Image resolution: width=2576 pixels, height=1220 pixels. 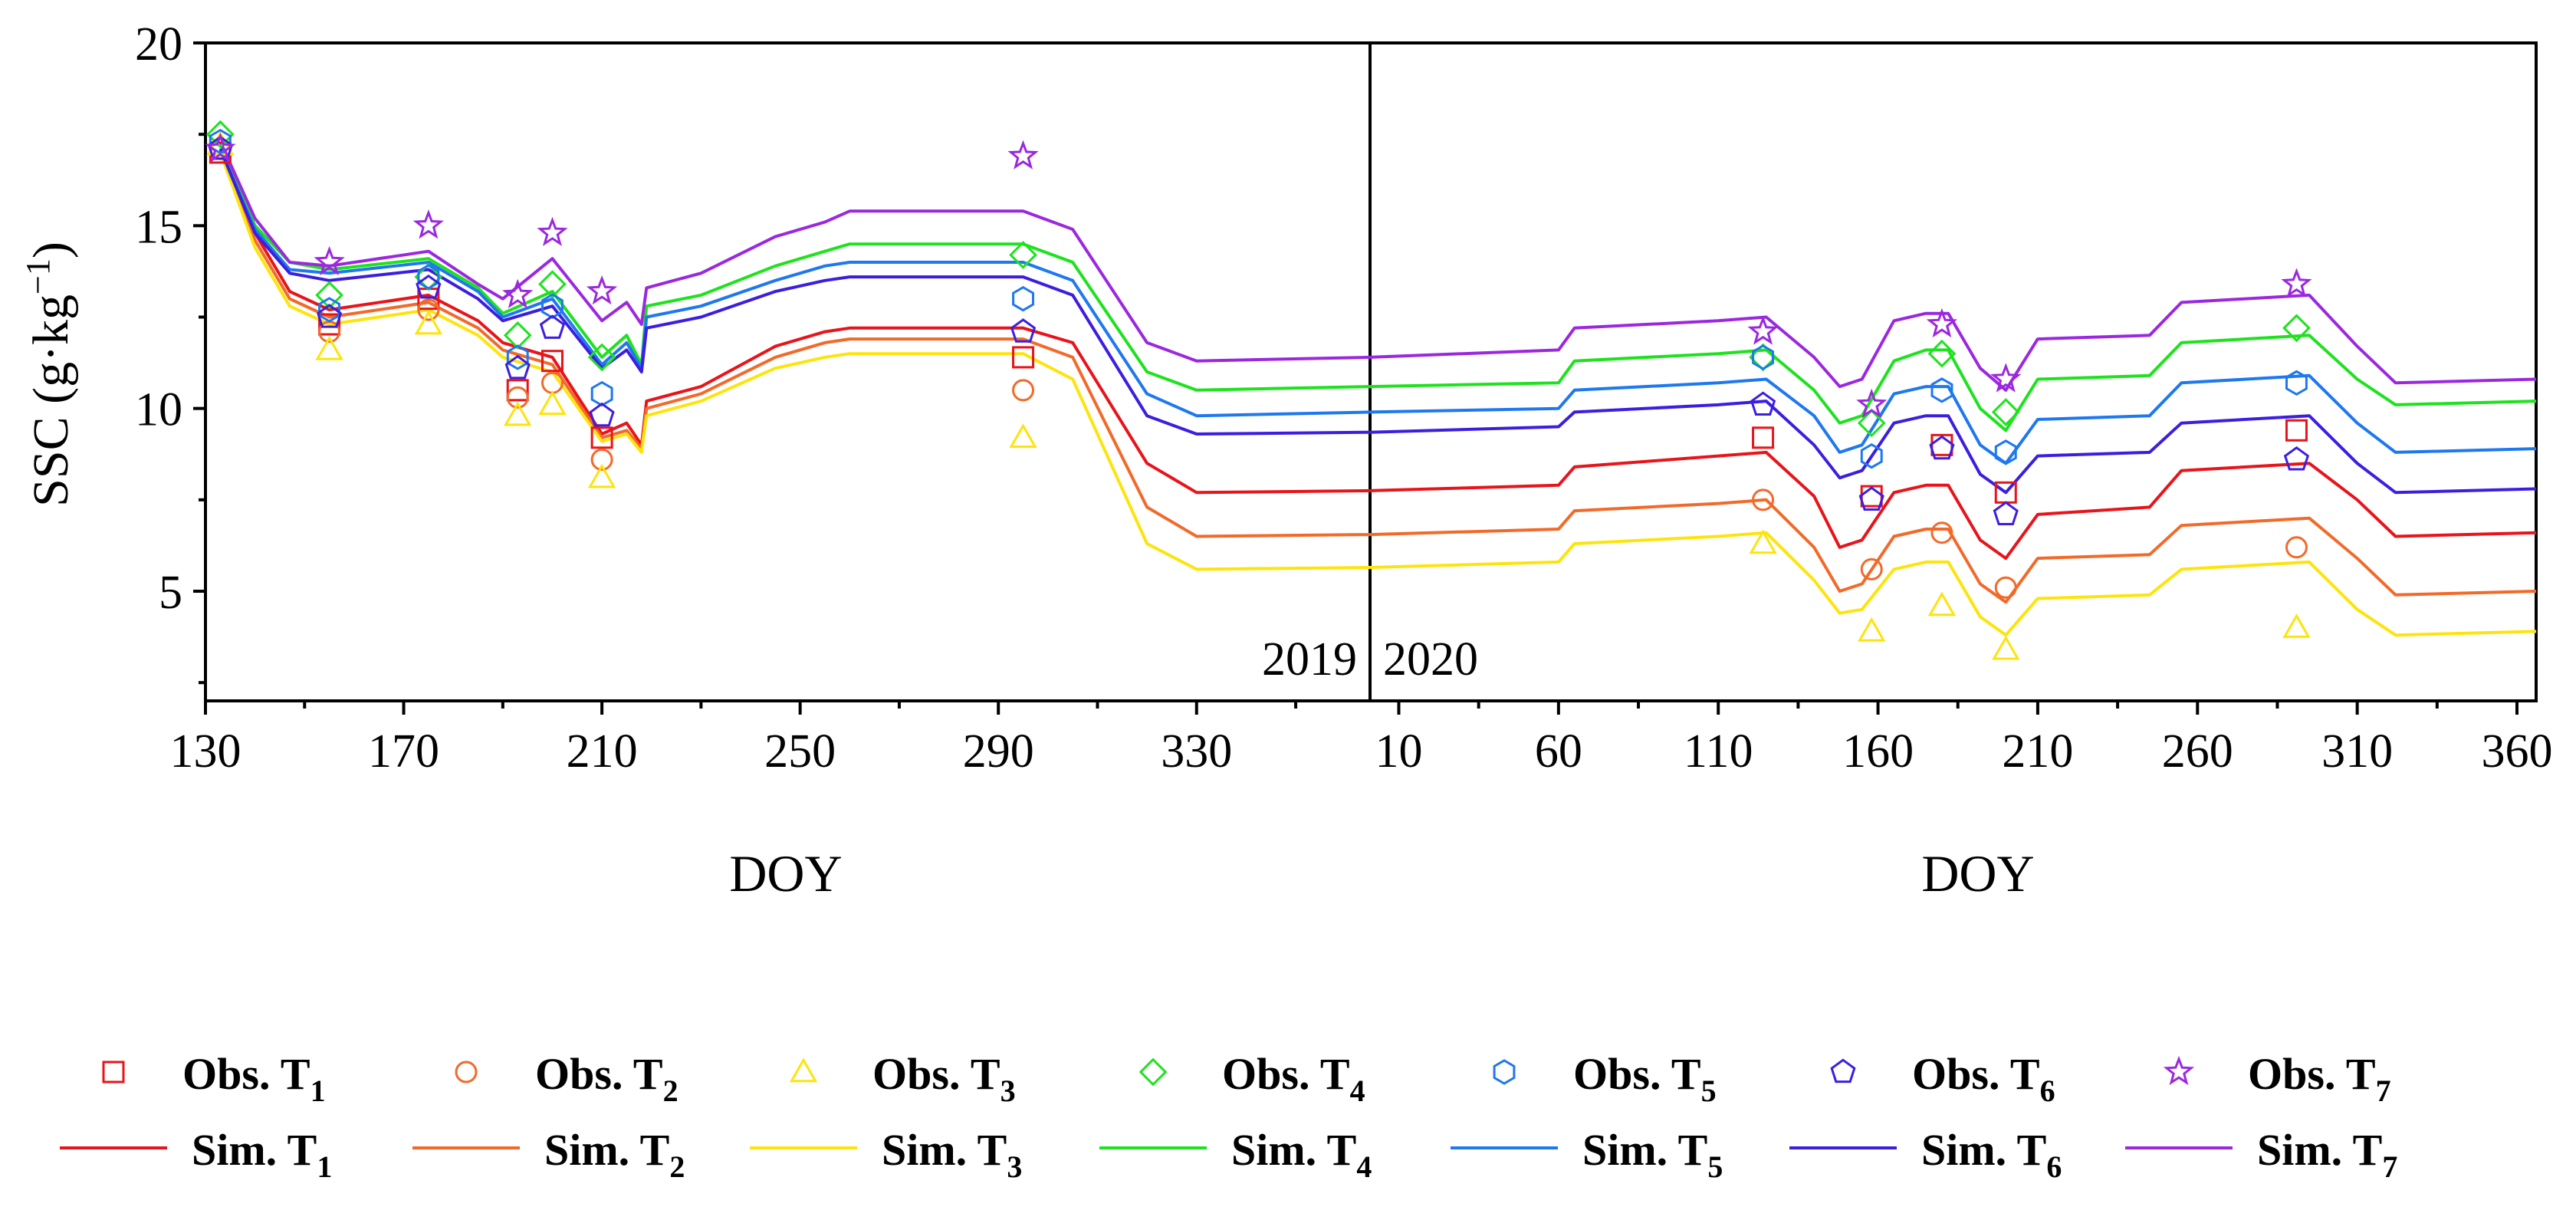 What do you see at coordinates (1558, 751) in the screenshot?
I see `x2020-x-tick-label: 60` at bounding box center [1558, 751].